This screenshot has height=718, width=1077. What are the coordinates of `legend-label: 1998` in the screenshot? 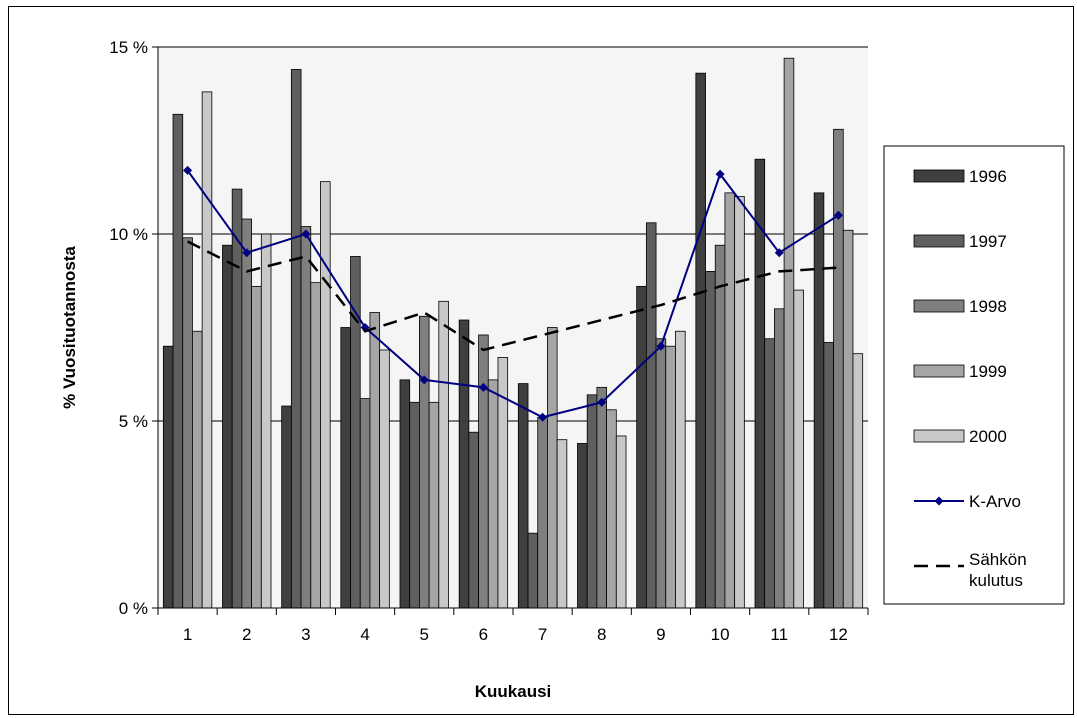 It's located at (988, 306).